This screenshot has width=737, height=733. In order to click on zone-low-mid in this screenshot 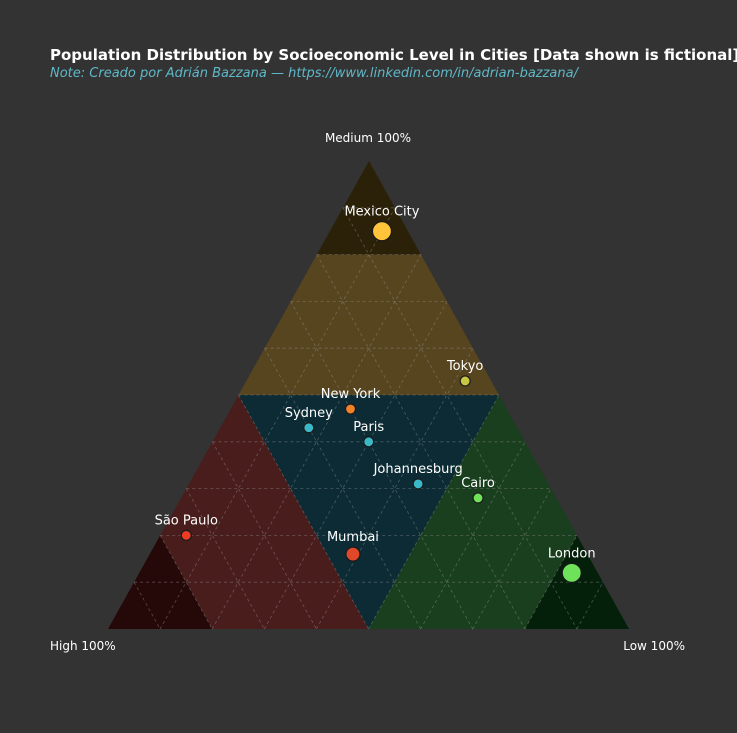, I will do `click(472, 512)`.